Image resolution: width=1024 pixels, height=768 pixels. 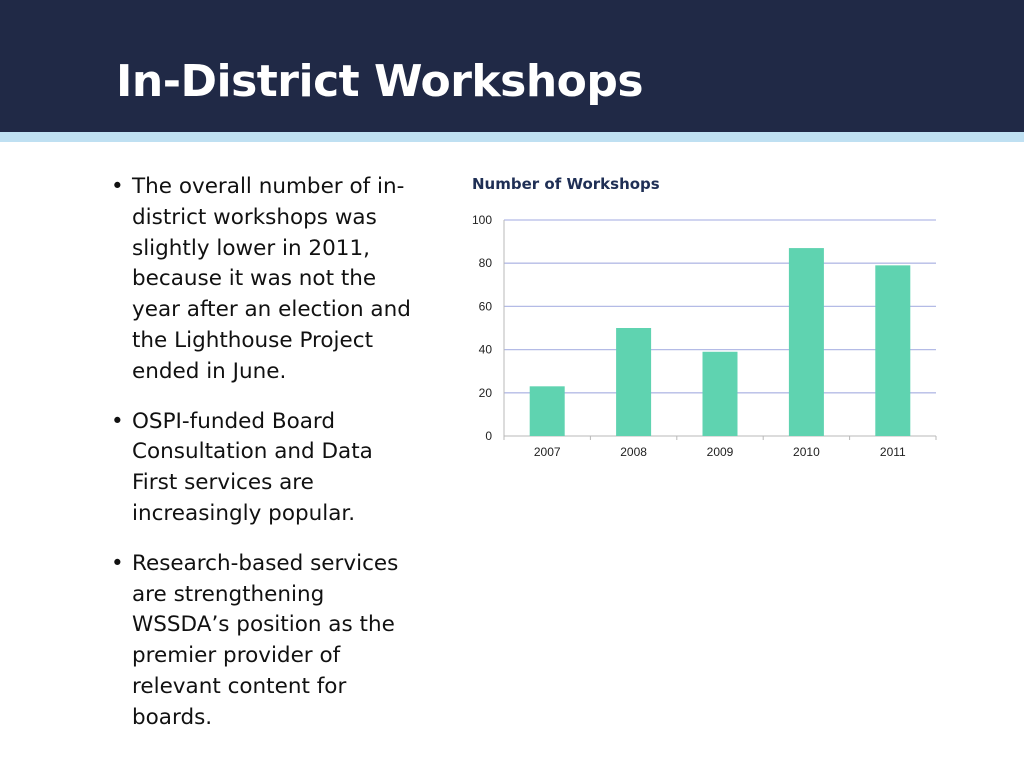 What do you see at coordinates (486, 350) in the screenshot?
I see `y-tick-label: 40` at bounding box center [486, 350].